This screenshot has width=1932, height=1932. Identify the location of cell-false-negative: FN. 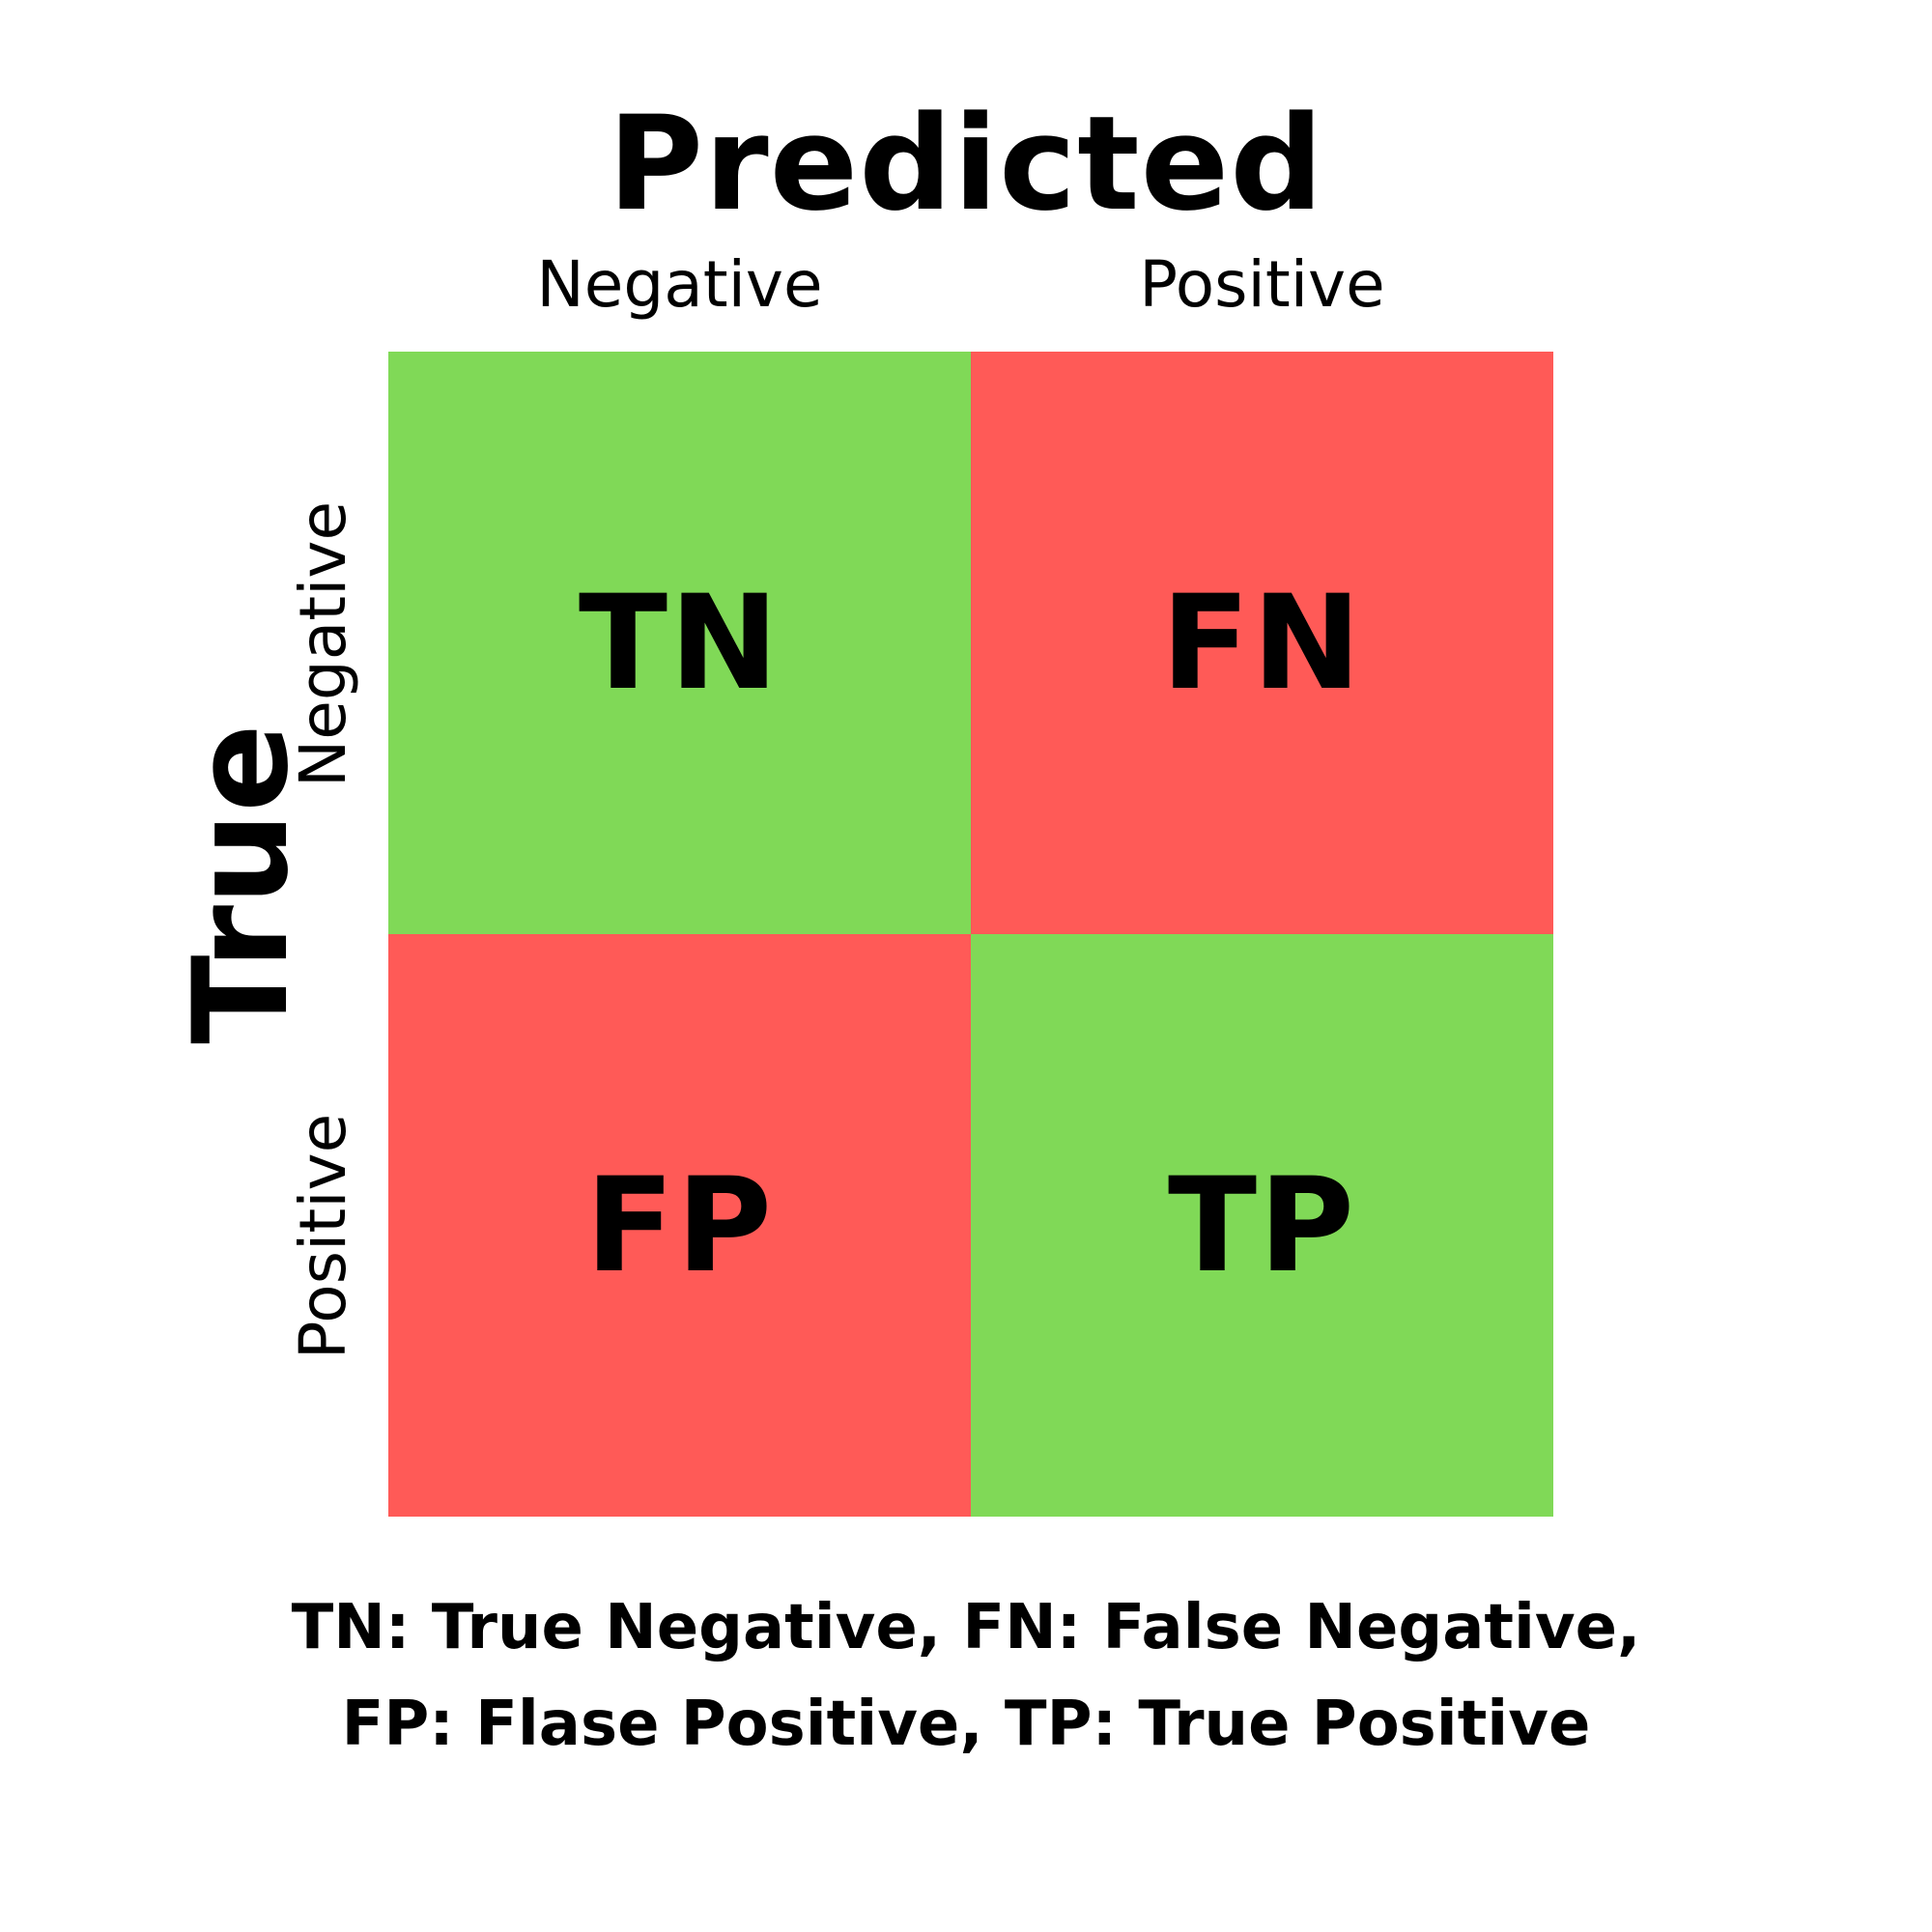
(1262, 643).